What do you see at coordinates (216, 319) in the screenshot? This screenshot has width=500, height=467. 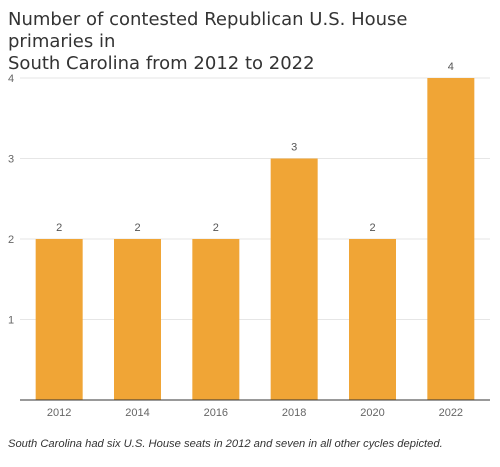 I see `bar-2016` at bounding box center [216, 319].